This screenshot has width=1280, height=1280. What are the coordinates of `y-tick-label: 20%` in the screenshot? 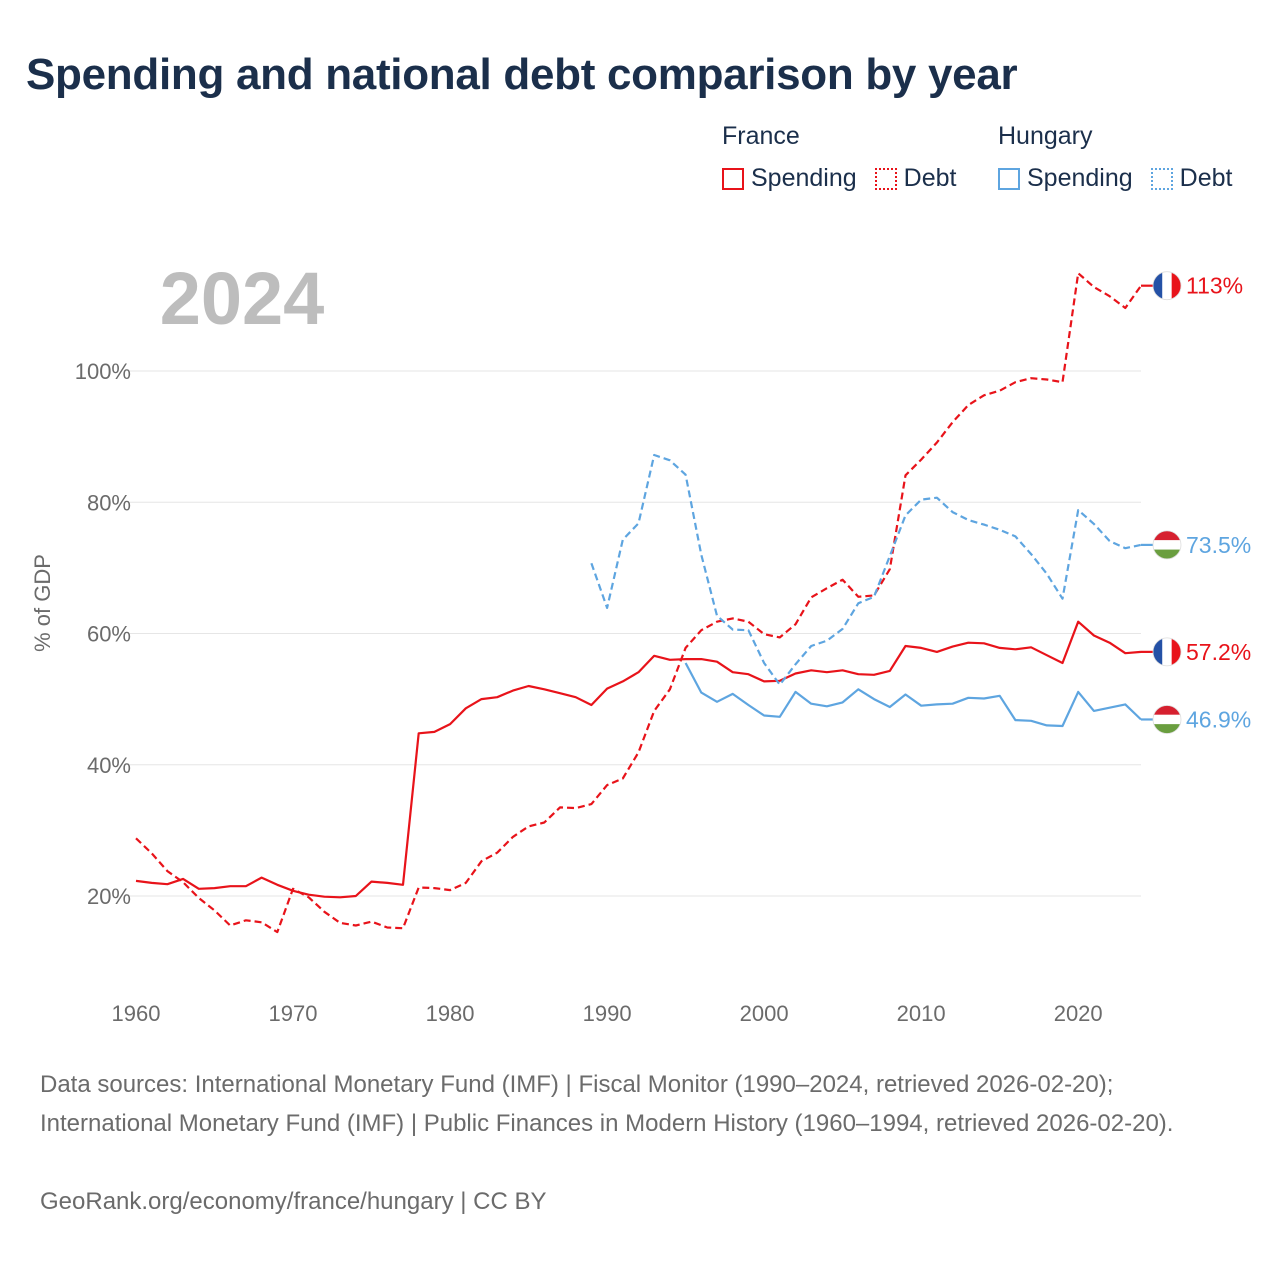 It's located at (109, 896).